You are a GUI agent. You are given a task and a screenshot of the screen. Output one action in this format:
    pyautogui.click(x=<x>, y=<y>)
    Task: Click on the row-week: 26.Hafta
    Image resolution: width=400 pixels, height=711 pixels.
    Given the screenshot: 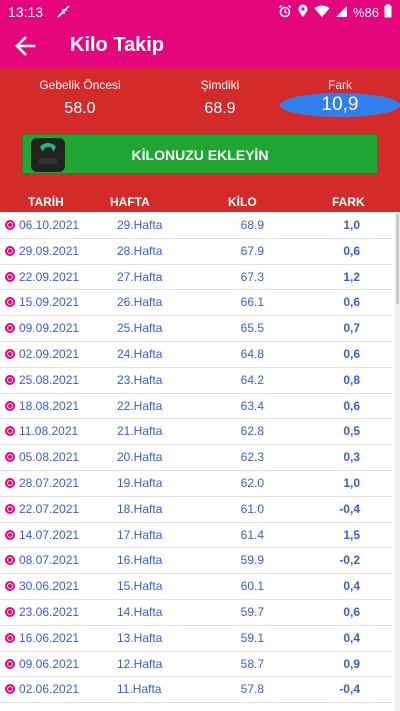 What is the action you would take?
    pyautogui.click(x=140, y=302)
    